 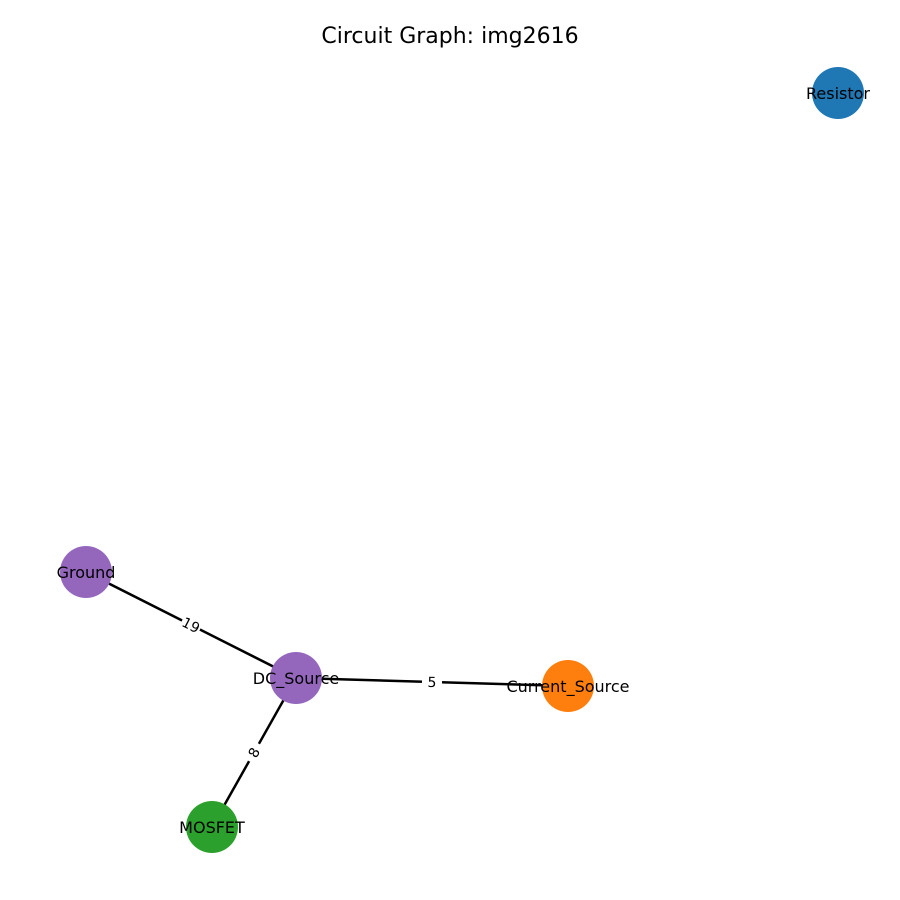 I want to click on edge-weight-dc_source-mosfet: 8, so click(x=254, y=752).